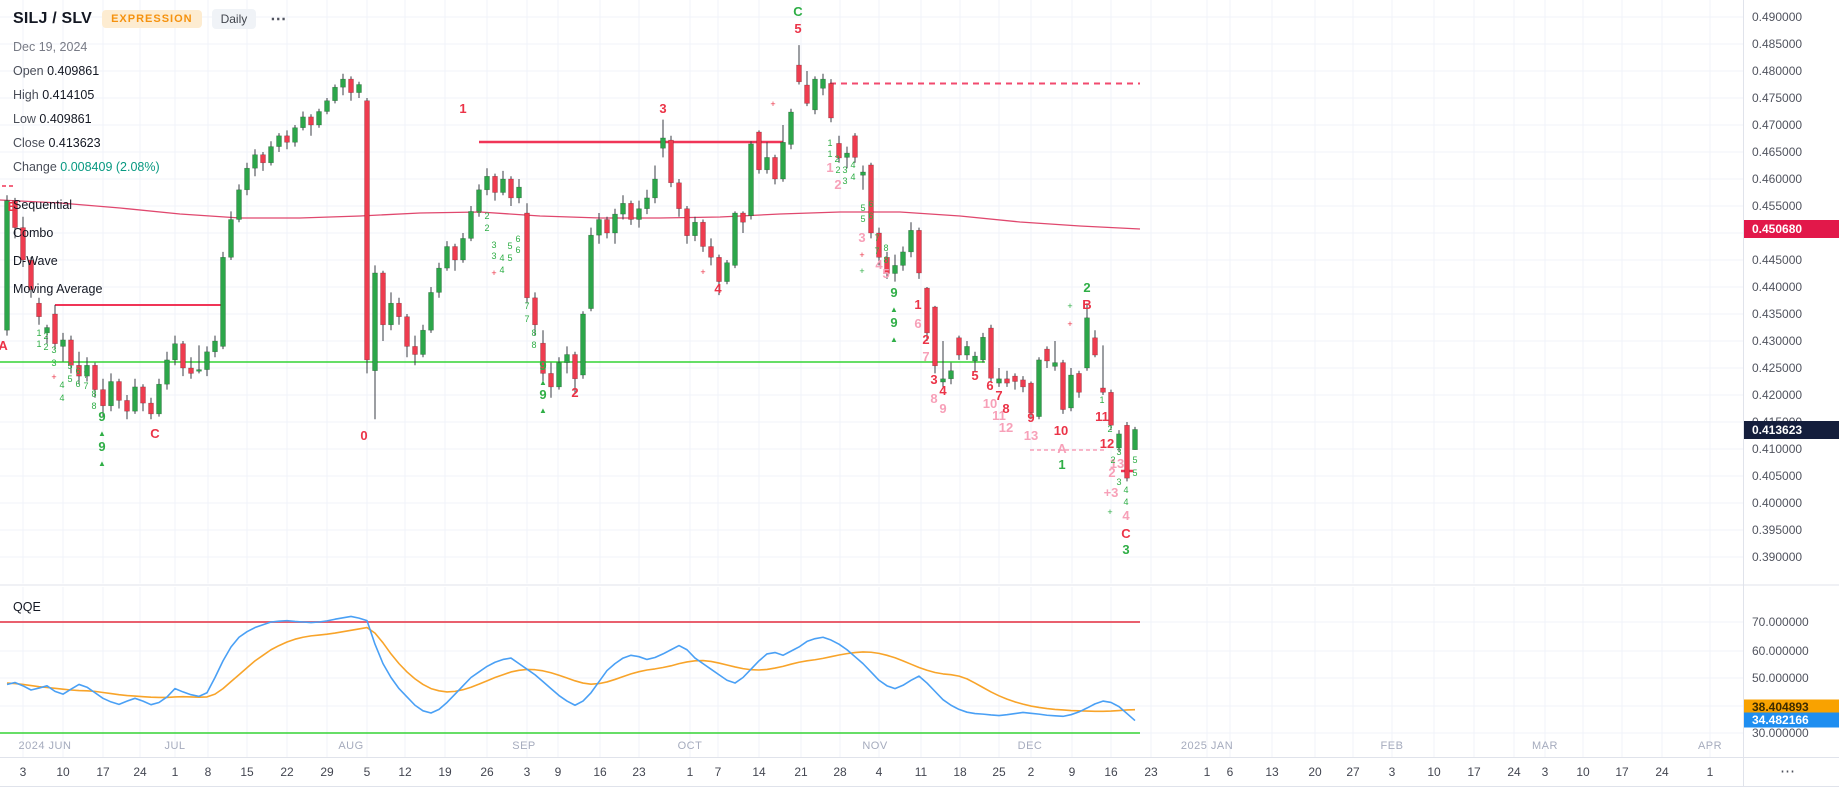 The width and height of the screenshot is (1839, 794). What do you see at coordinates (27, 607) in the screenshot?
I see `indicator-qqe: QQE` at bounding box center [27, 607].